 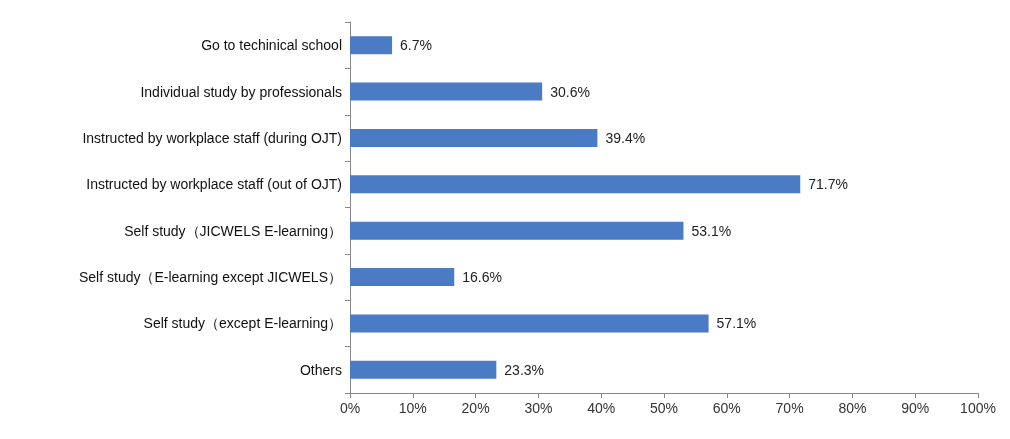 What do you see at coordinates (789, 408) in the screenshot?
I see `x-tick-label: 70%` at bounding box center [789, 408].